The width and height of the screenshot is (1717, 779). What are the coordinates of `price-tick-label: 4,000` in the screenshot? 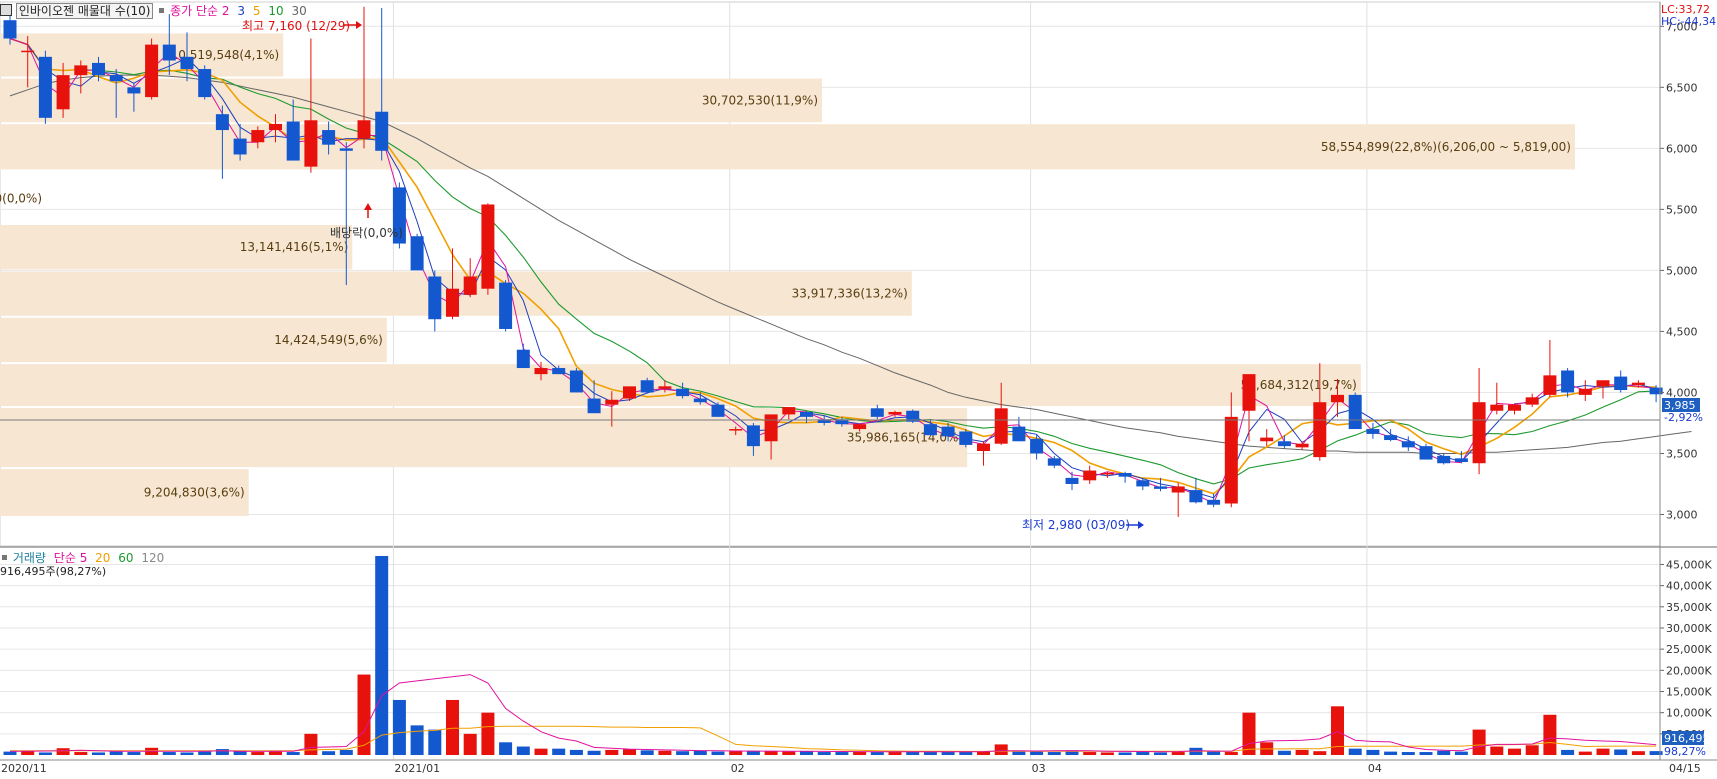 It's located at (1682, 392).